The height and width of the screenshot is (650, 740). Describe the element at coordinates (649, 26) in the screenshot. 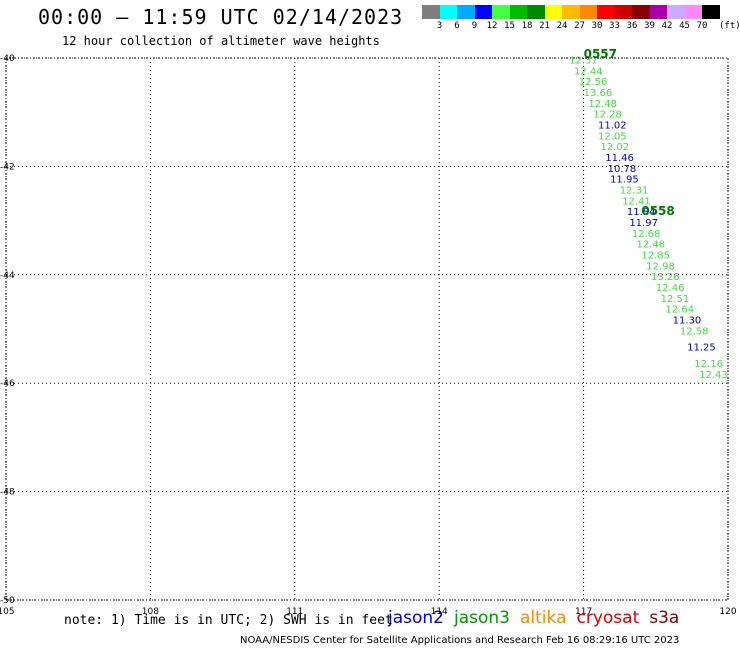

I see `color-scale-label: 39` at that location.